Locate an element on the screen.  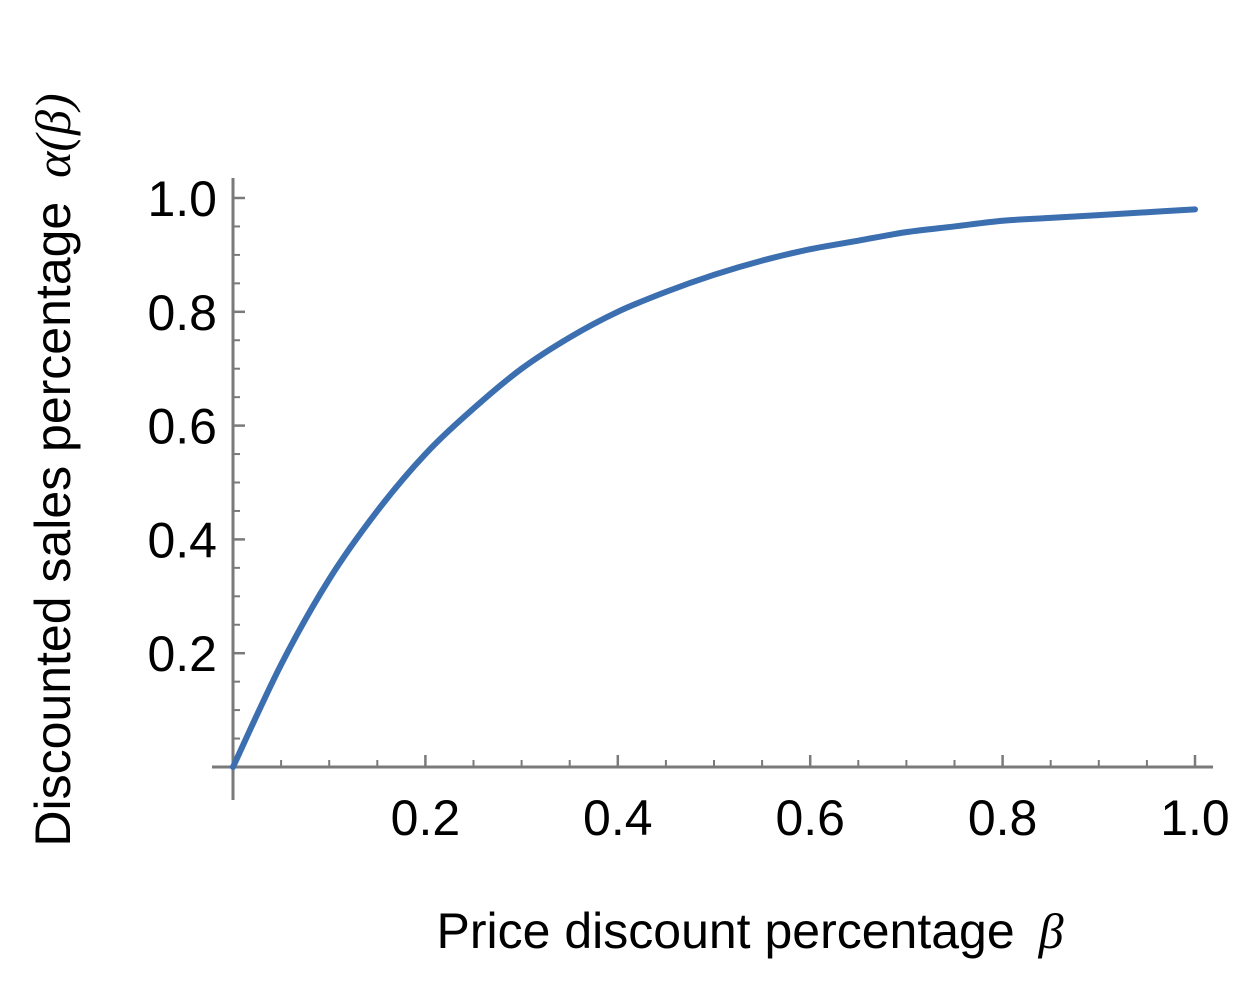
y-tick-label: 0.6 is located at coordinates (182, 427).